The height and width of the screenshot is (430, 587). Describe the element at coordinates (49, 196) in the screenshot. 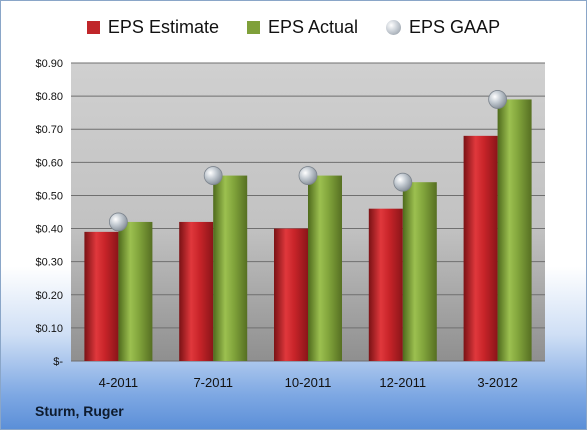

I see `y-tick-label: $0.50` at that location.